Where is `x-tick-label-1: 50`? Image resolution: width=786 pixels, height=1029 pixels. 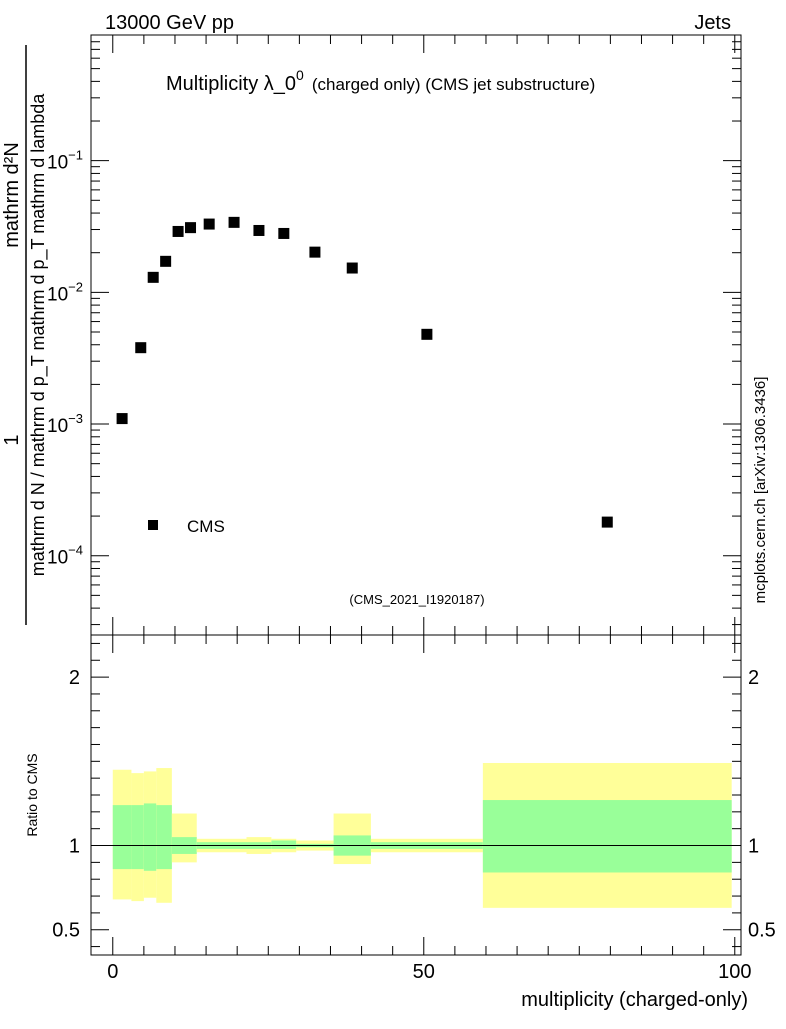 x-tick-label-1: 50 is located at coordinates (424, 972).